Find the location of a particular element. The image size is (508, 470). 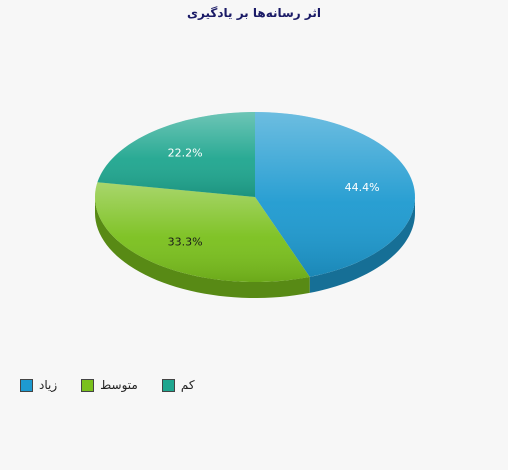

slice-label-1: 33.3% is located at coordinates (185, 241).